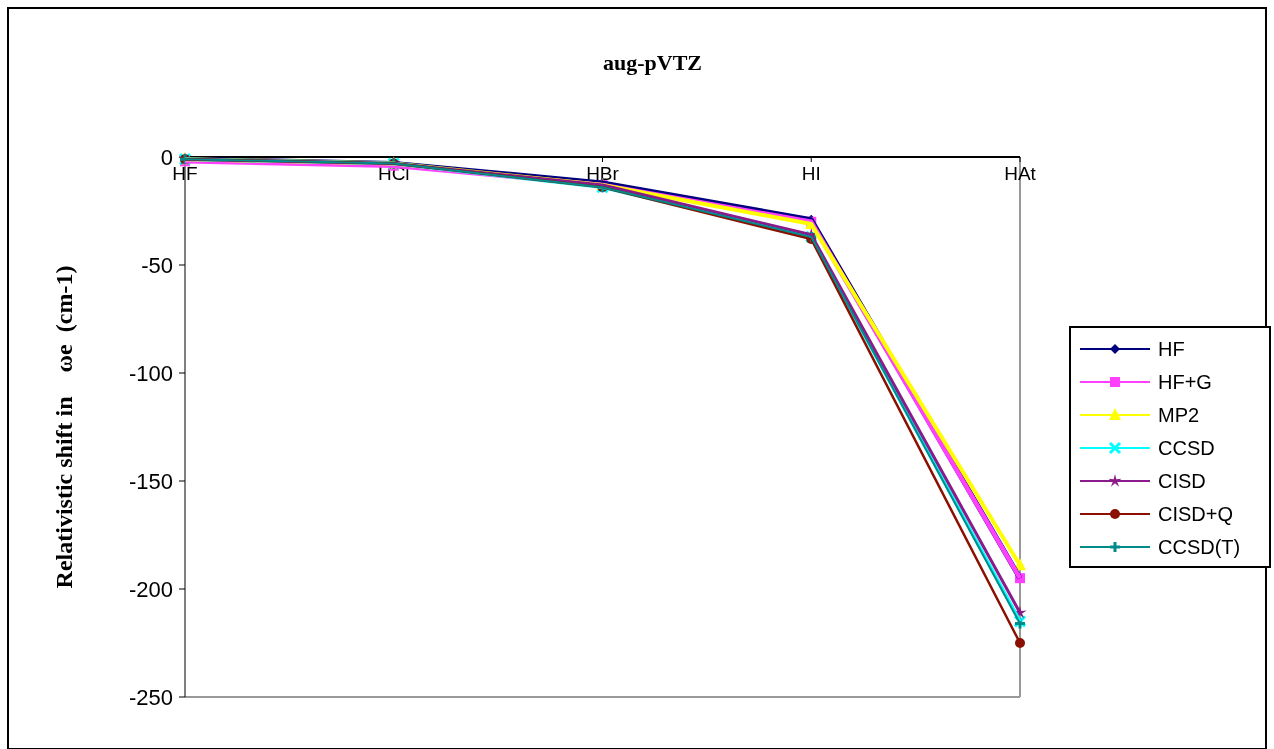  Describe the element at coordinates (1186, 448) in the screenshot. I see `legend-label: CCSD` at that location.